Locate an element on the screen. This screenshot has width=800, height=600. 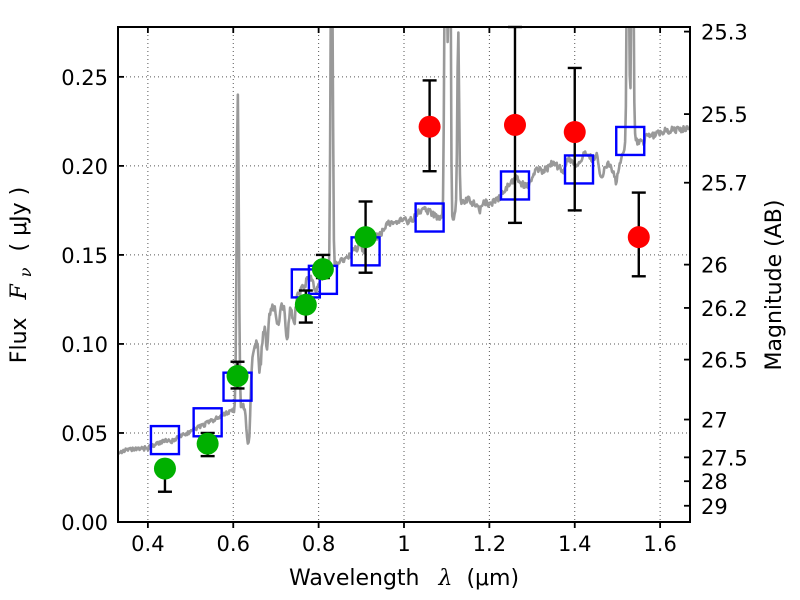
x-axis-title-text: Wavelength λ (μm) is located at coordinates (404, 578).